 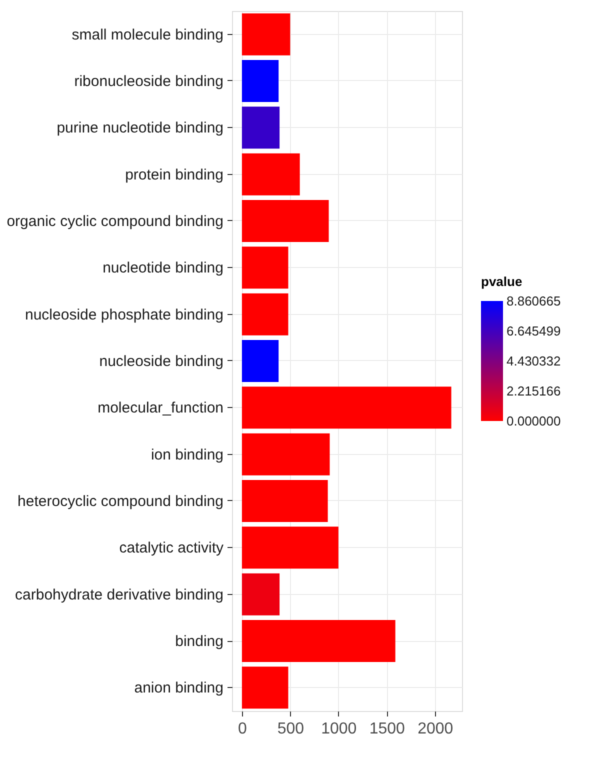 What do you see at coordinates (119, 595) in the screenshot?
I see `y-tick-label: carbohydrate derivative binding` at bounding box center [119, 595].